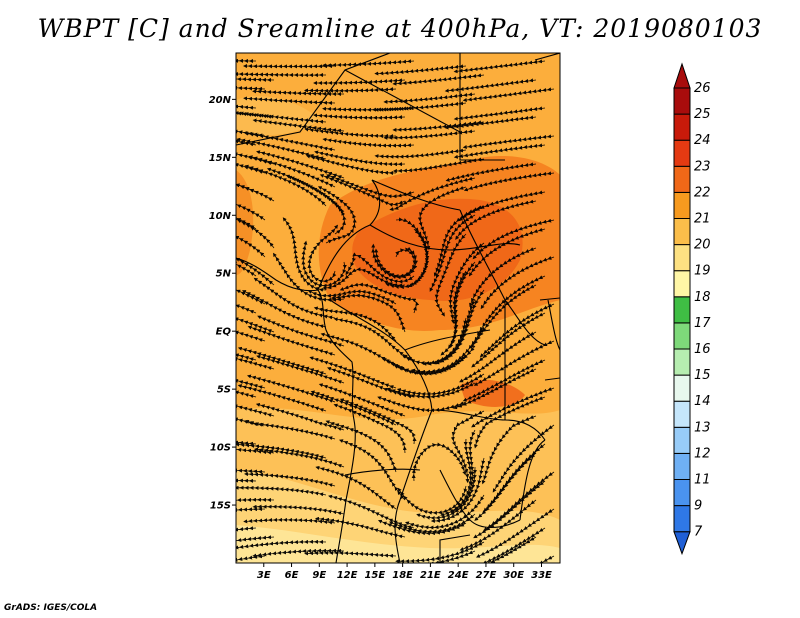 This screenshot has height=618, width=800. Describe the element at coordinates (220, 506) in the screenshot. I see `y-tick-label-7: 15S` at that location.